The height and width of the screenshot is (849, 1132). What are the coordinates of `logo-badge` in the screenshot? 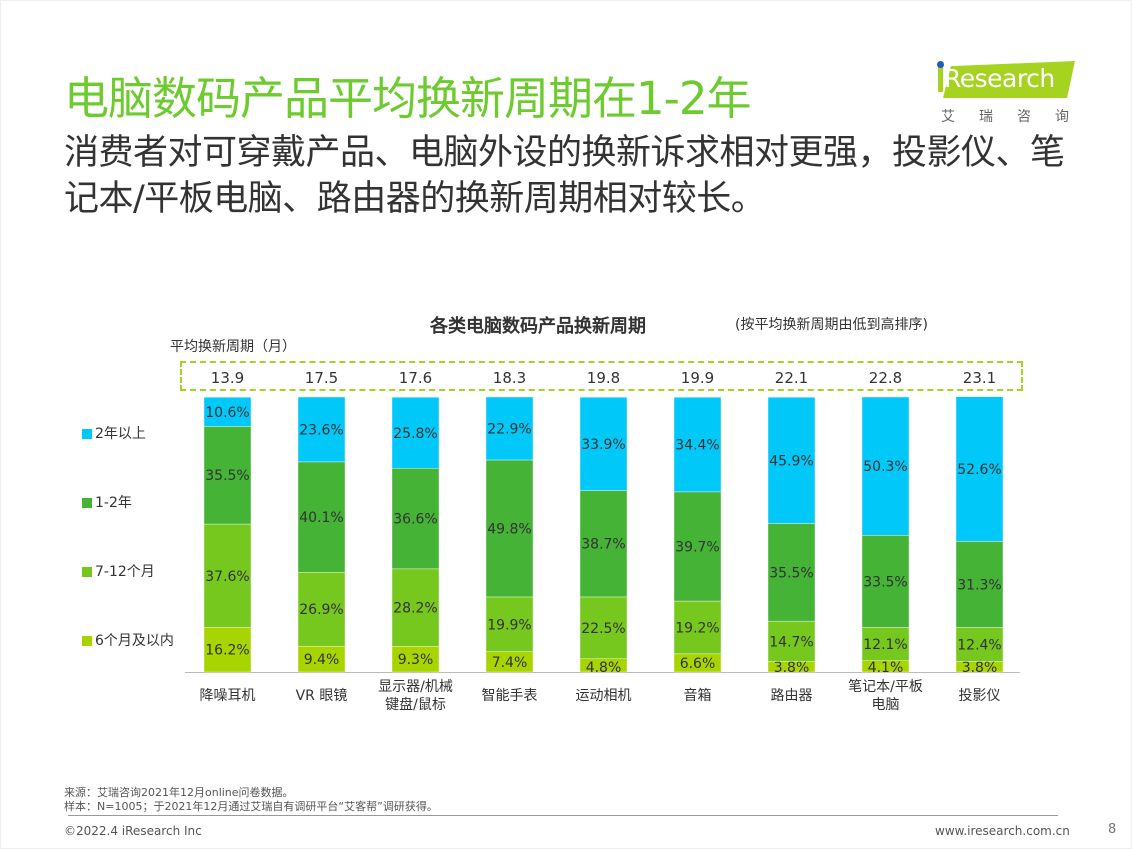 It's located at (1009, 79).